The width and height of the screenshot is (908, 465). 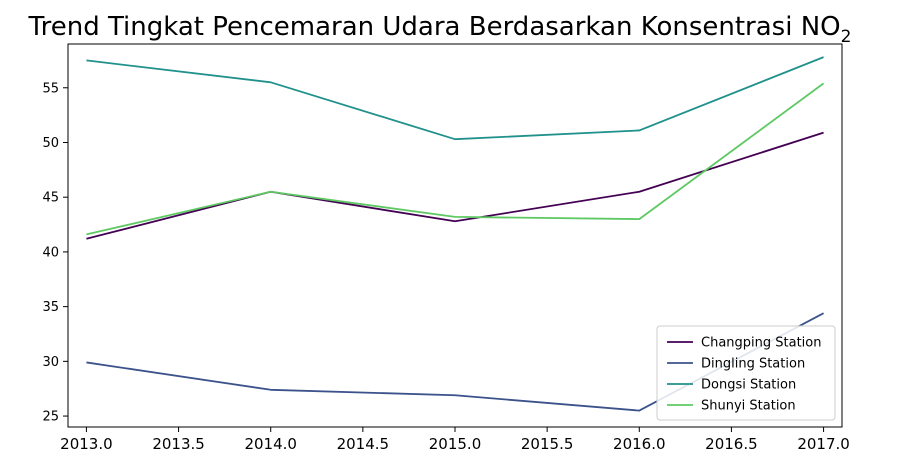 What do you see at coordinates (270, 444) in the screenshot?
I see `x-tick-label: 2014.0` at bounding box center [270, 444].